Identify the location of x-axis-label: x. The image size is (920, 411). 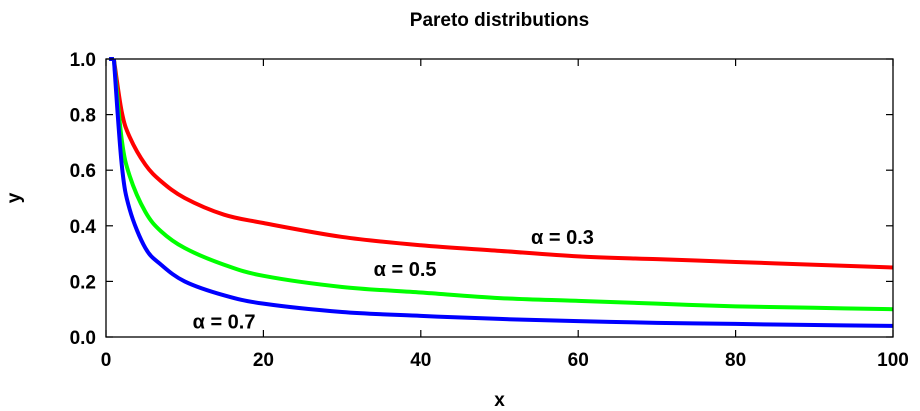
(499, 400).